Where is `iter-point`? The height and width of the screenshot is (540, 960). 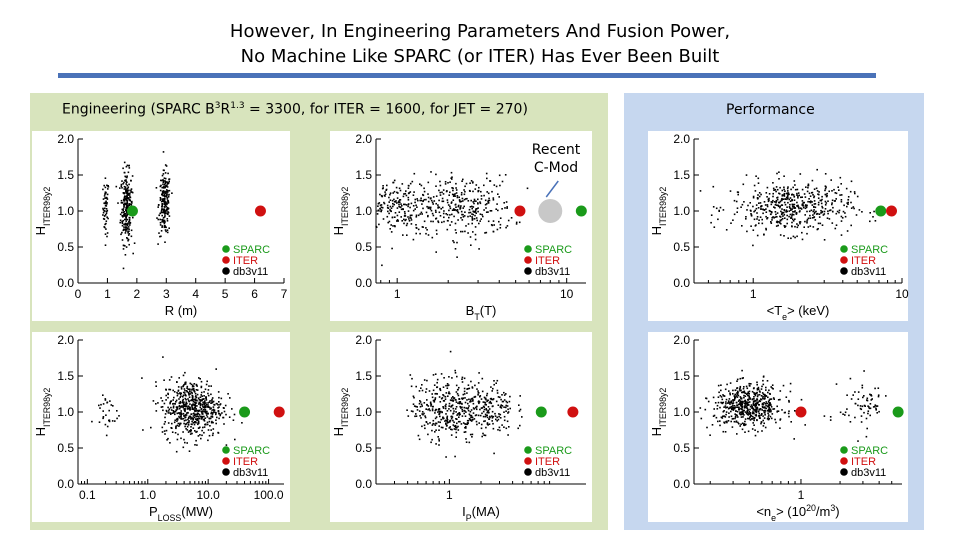 iter-point is located at coordinates (279, 412).